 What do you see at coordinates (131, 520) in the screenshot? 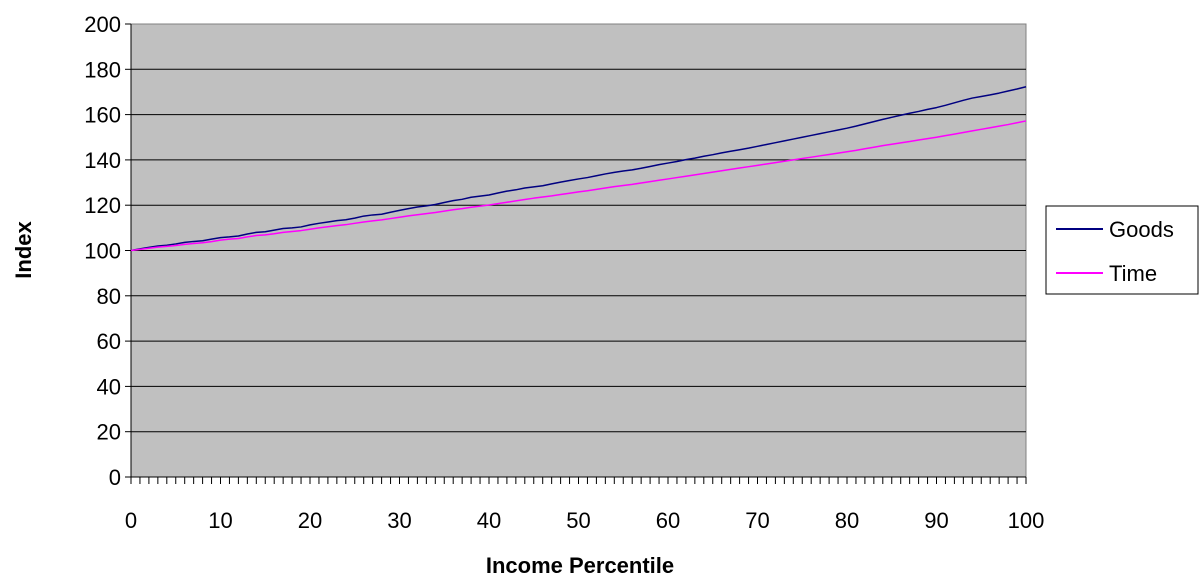
I see `x-tick-label: 0` at bounding box center [131, 520].